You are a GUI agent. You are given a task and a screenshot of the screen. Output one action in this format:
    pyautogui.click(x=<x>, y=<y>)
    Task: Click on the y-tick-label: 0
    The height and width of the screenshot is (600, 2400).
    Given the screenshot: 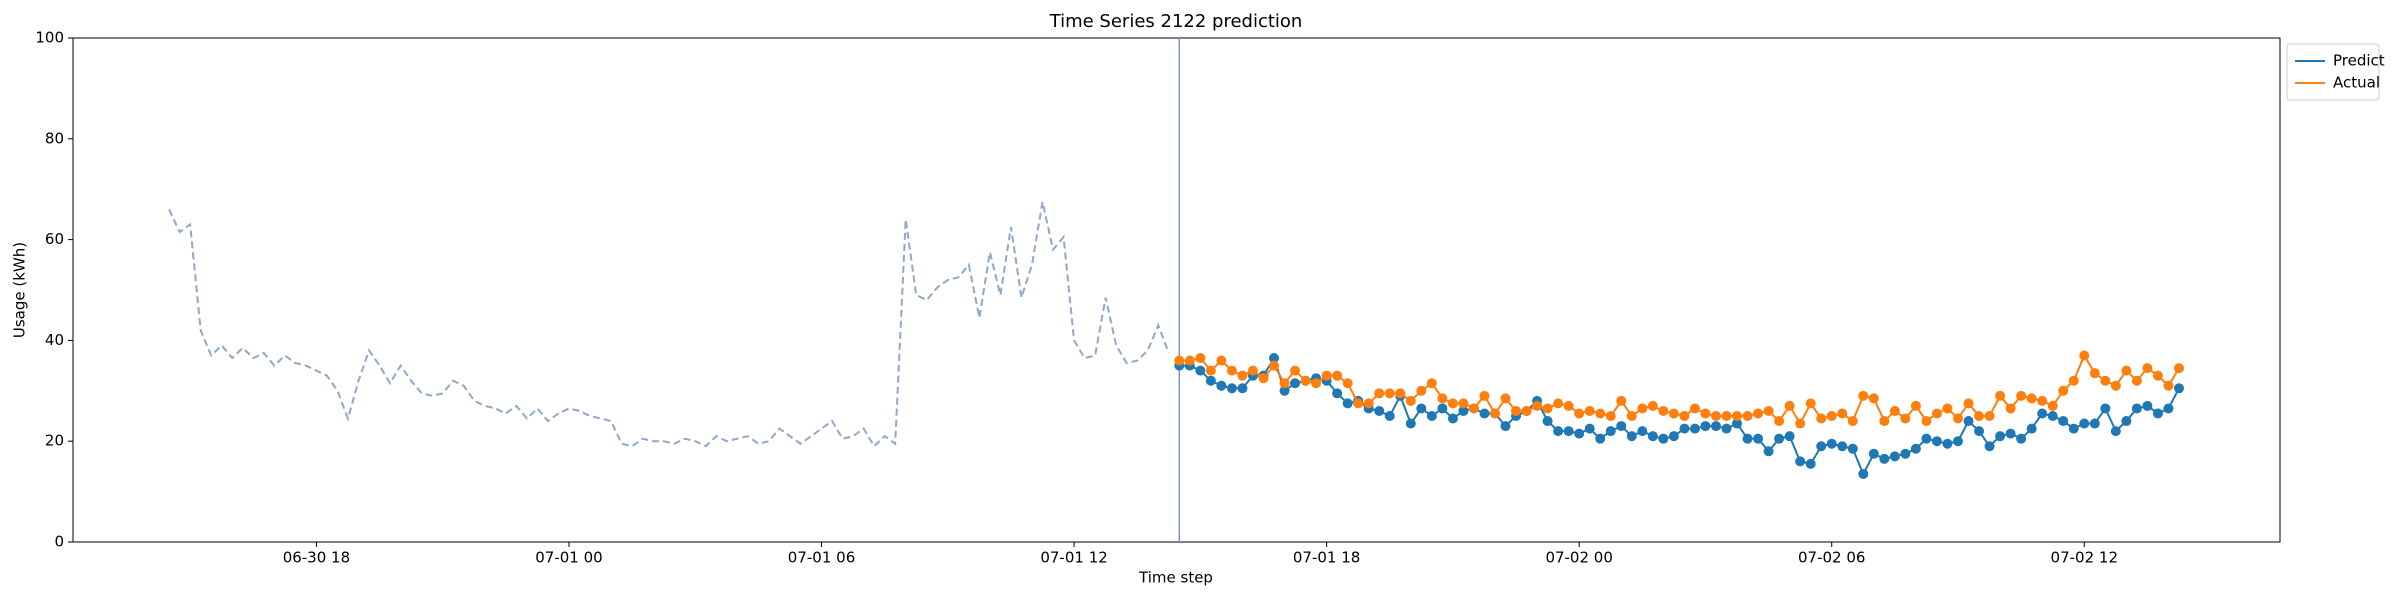 What is the action you would take?
    pyautogui.click(x=59, y=542)
    